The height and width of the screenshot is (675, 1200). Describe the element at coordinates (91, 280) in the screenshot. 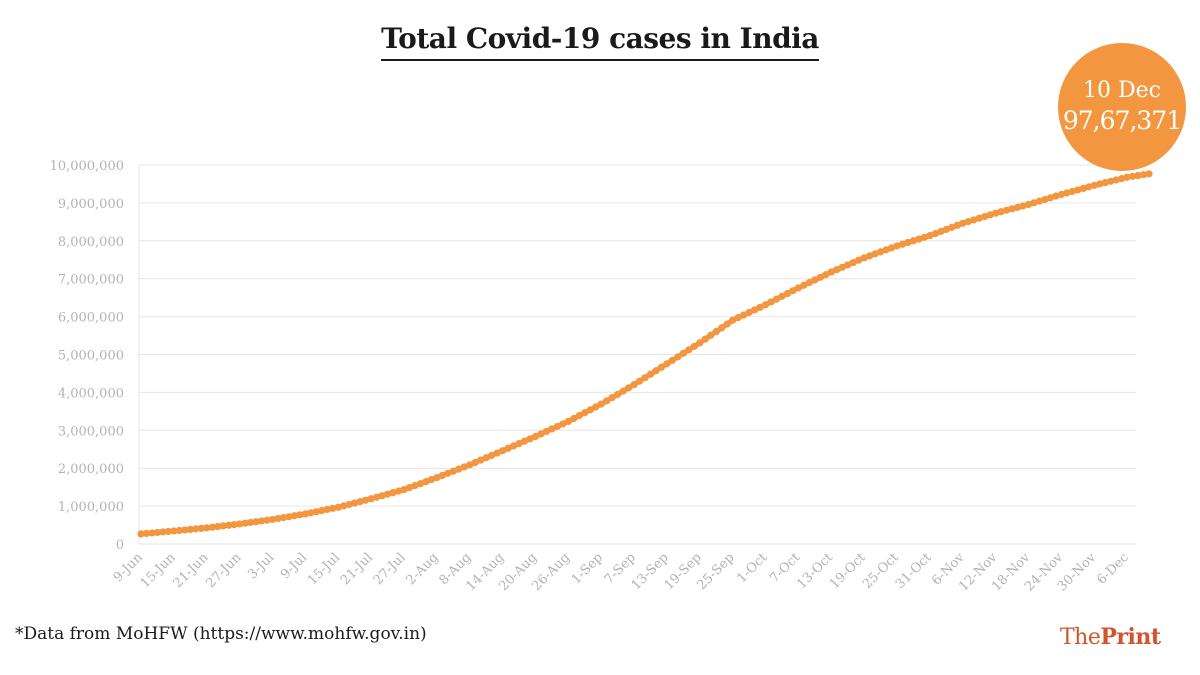

I see `y-tick-label: 7,000,000` at that location.